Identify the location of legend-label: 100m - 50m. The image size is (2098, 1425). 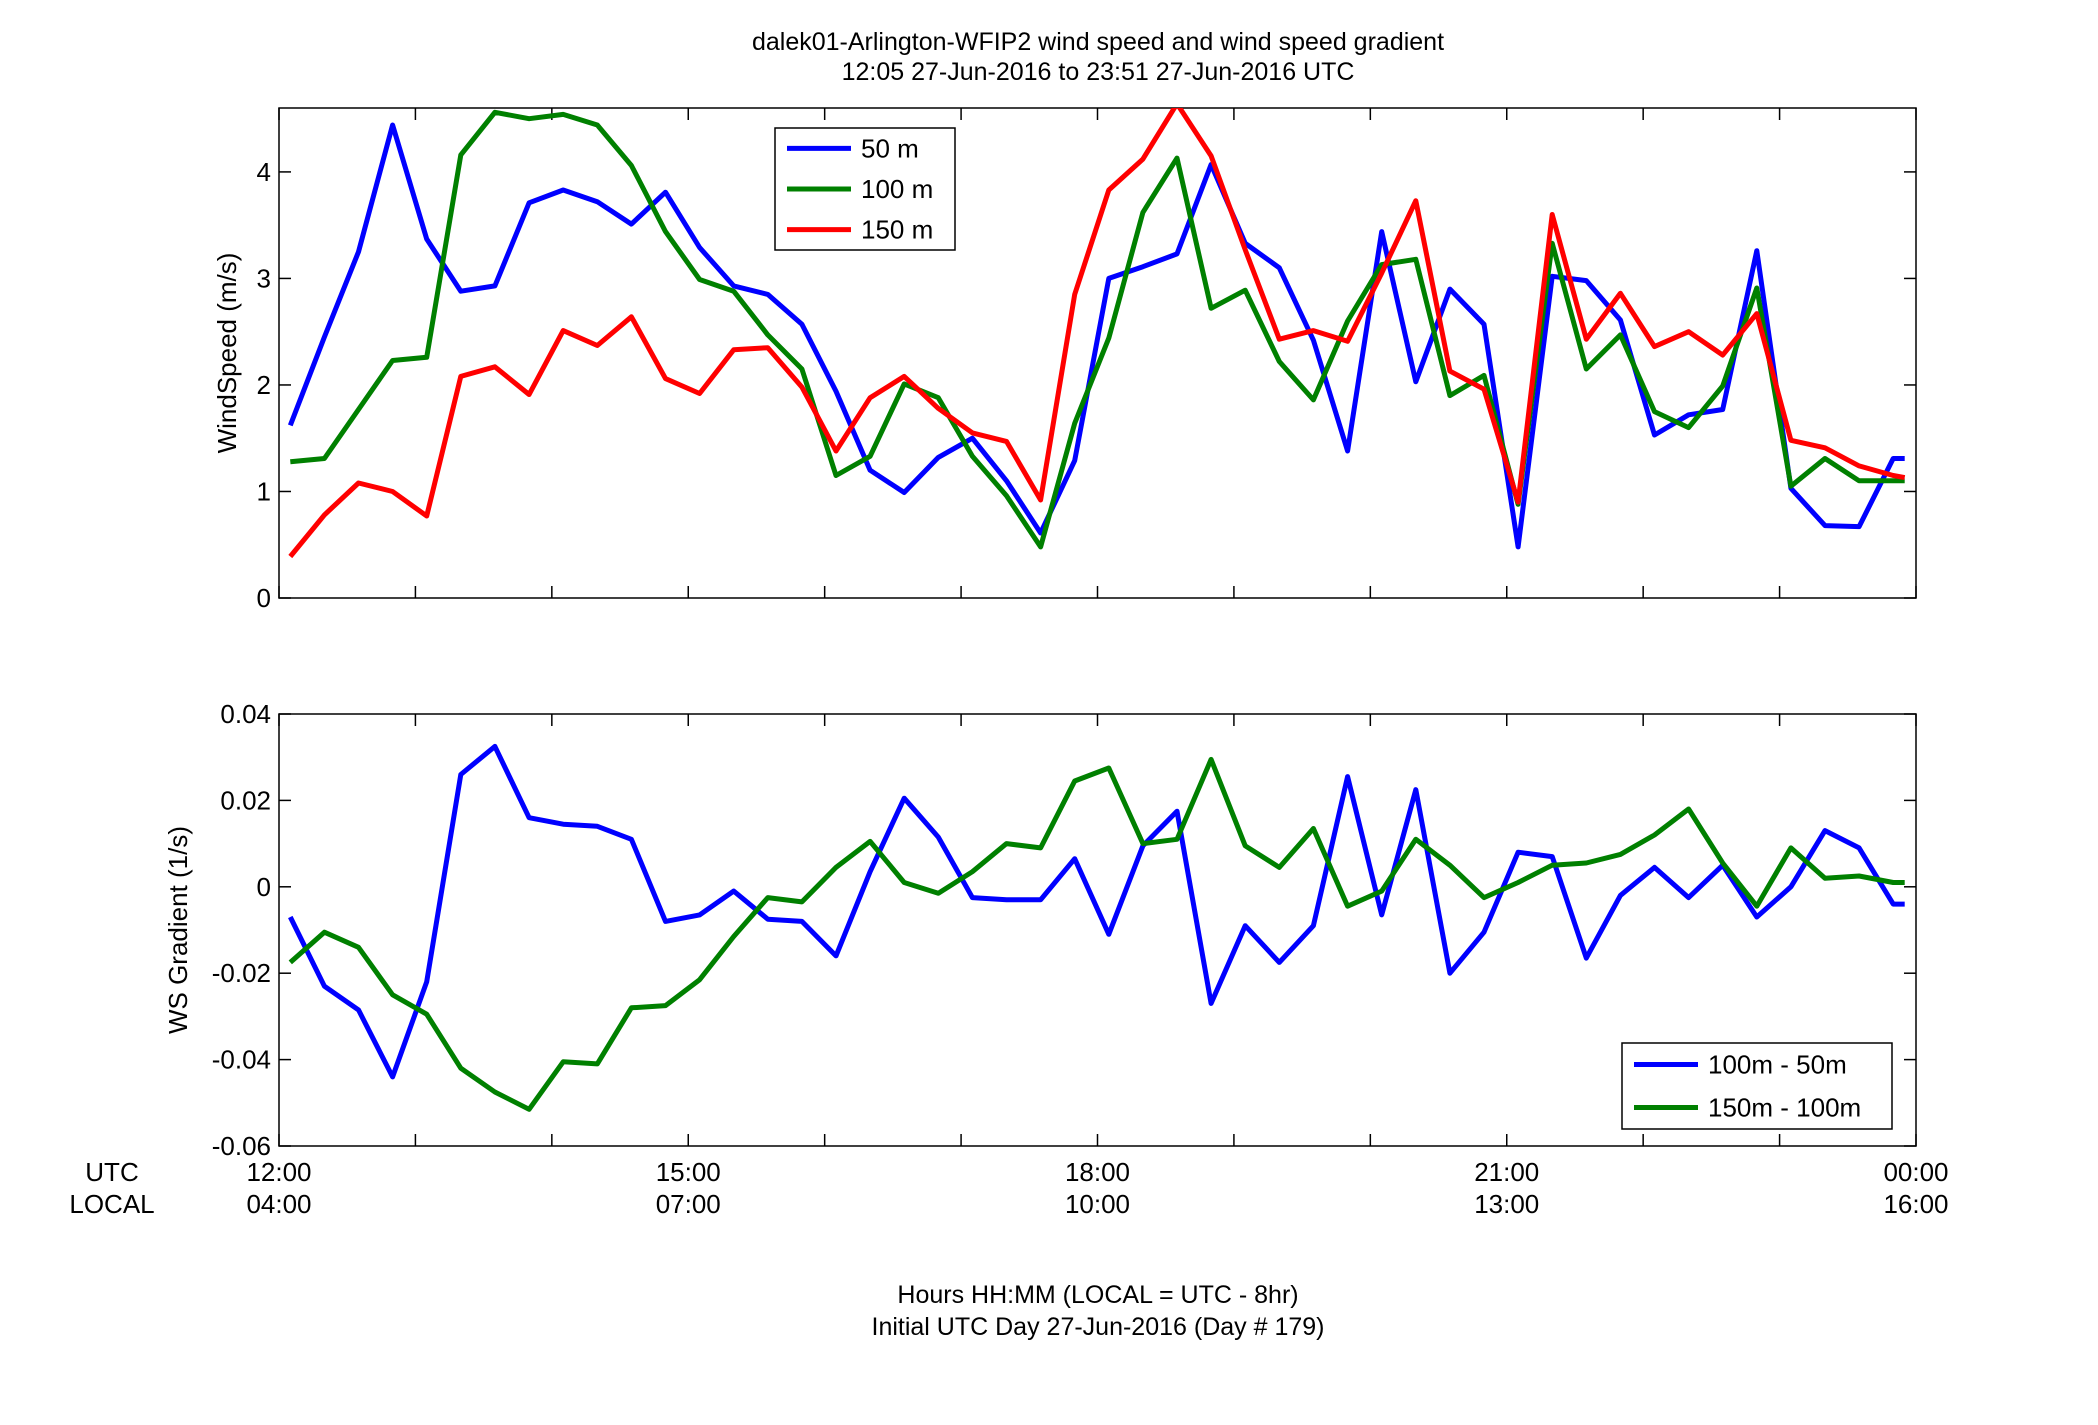
(1777, 1065).